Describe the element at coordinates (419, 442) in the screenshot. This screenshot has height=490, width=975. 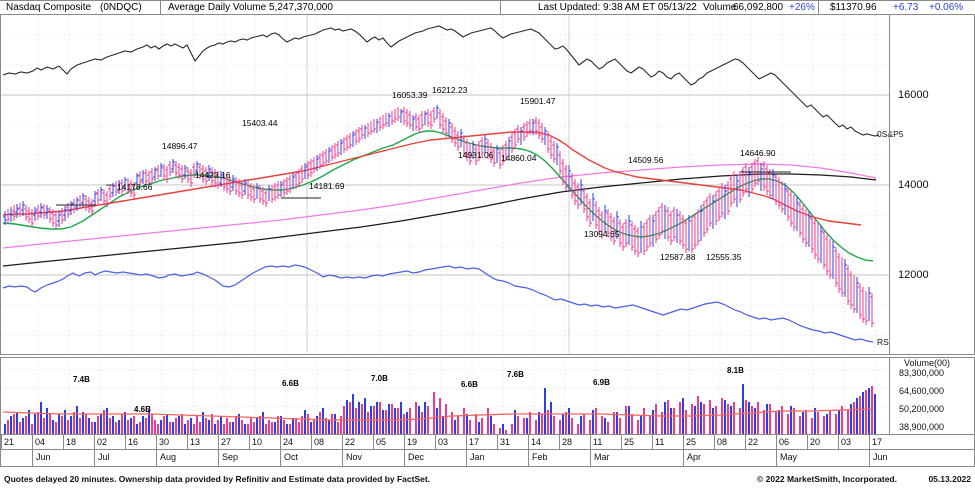
I see `date-tick-13: 19` at that location.